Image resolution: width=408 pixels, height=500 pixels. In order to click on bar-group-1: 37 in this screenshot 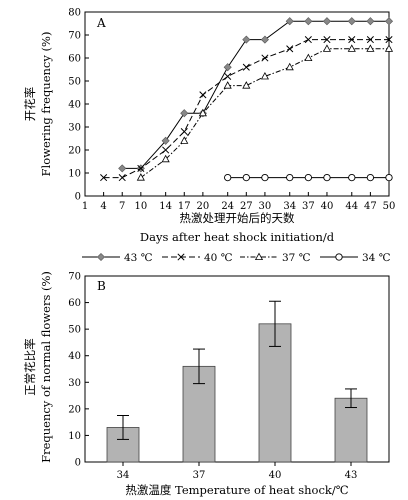, I will do `click(199, 414)`.